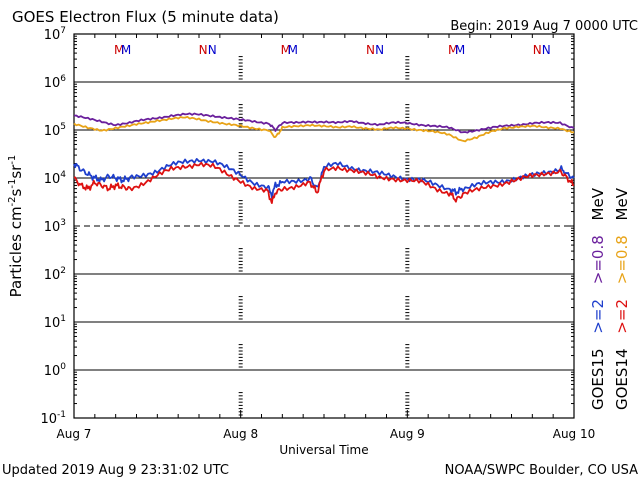  I want to click on event-markers: MM N N MM N N MM N N, so click(332, 50).